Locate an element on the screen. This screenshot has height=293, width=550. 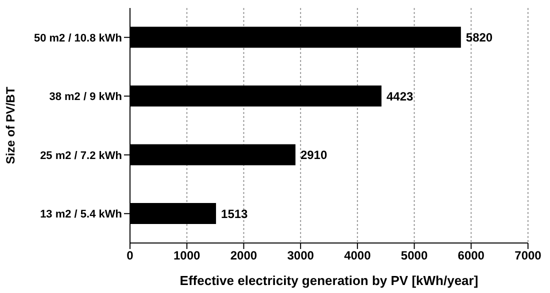
y-tick-label: 25 m2 / 7.2 kWh is located at coordinates (81, 156).